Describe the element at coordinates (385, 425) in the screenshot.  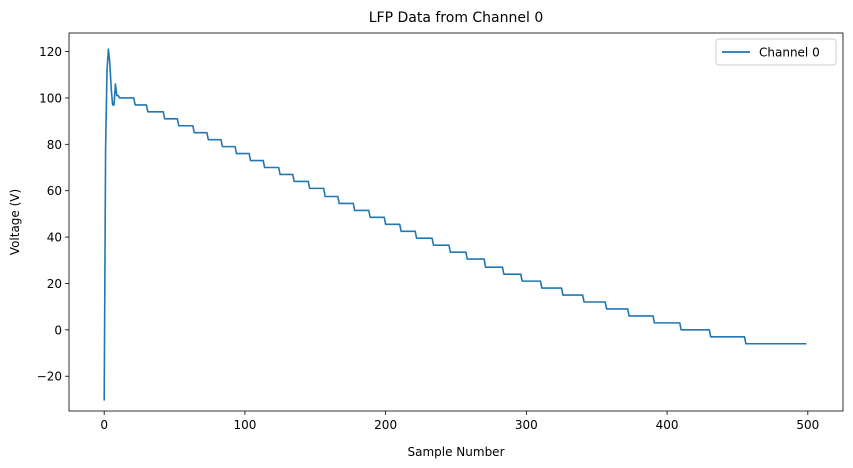
I see `x-tick-label: 200` at that location.